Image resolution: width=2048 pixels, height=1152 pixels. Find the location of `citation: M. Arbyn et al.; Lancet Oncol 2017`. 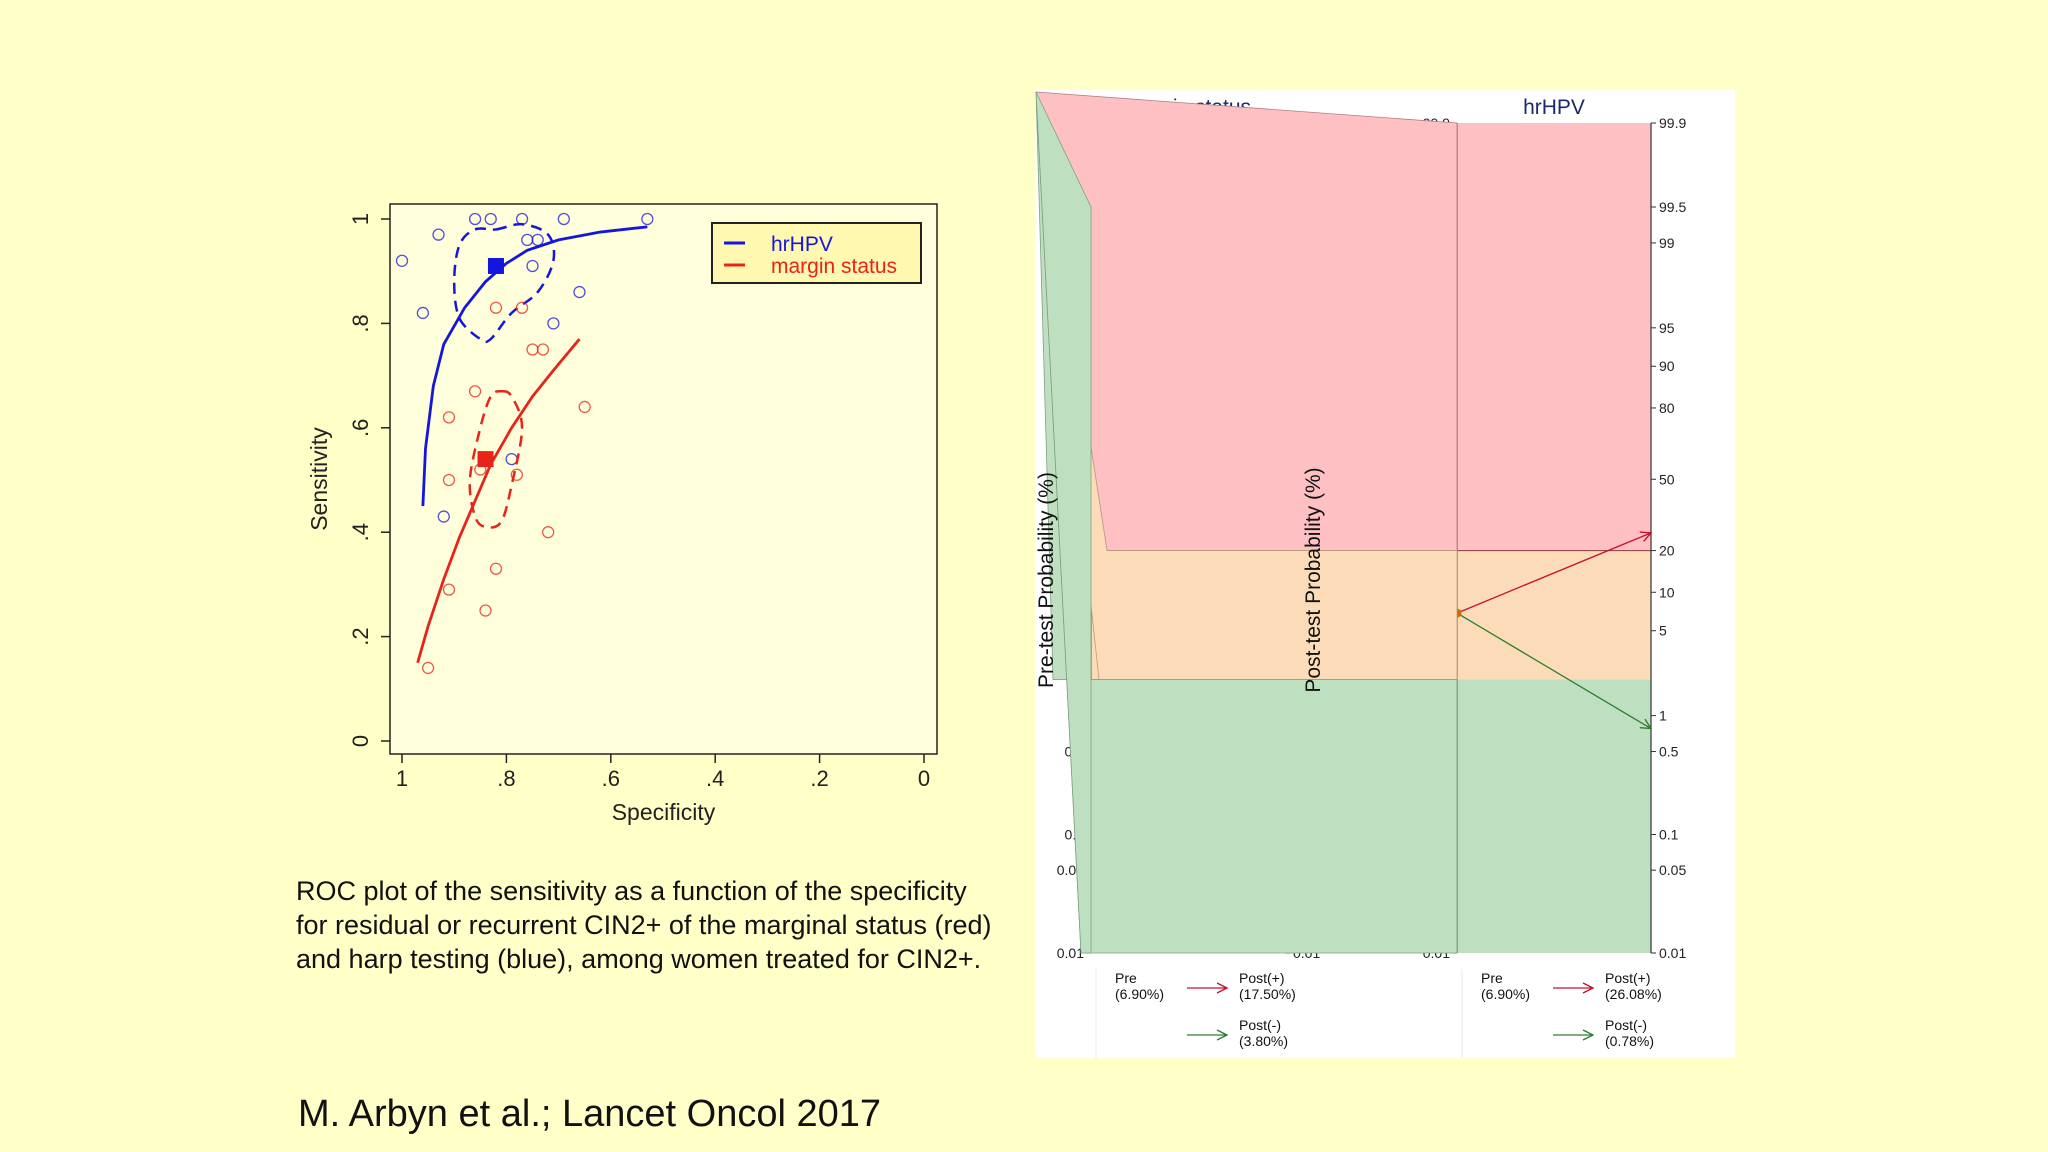

citation: M. Arbyn et al.; Lancet Oncol 2017 is located at coordinates (590, 1114).